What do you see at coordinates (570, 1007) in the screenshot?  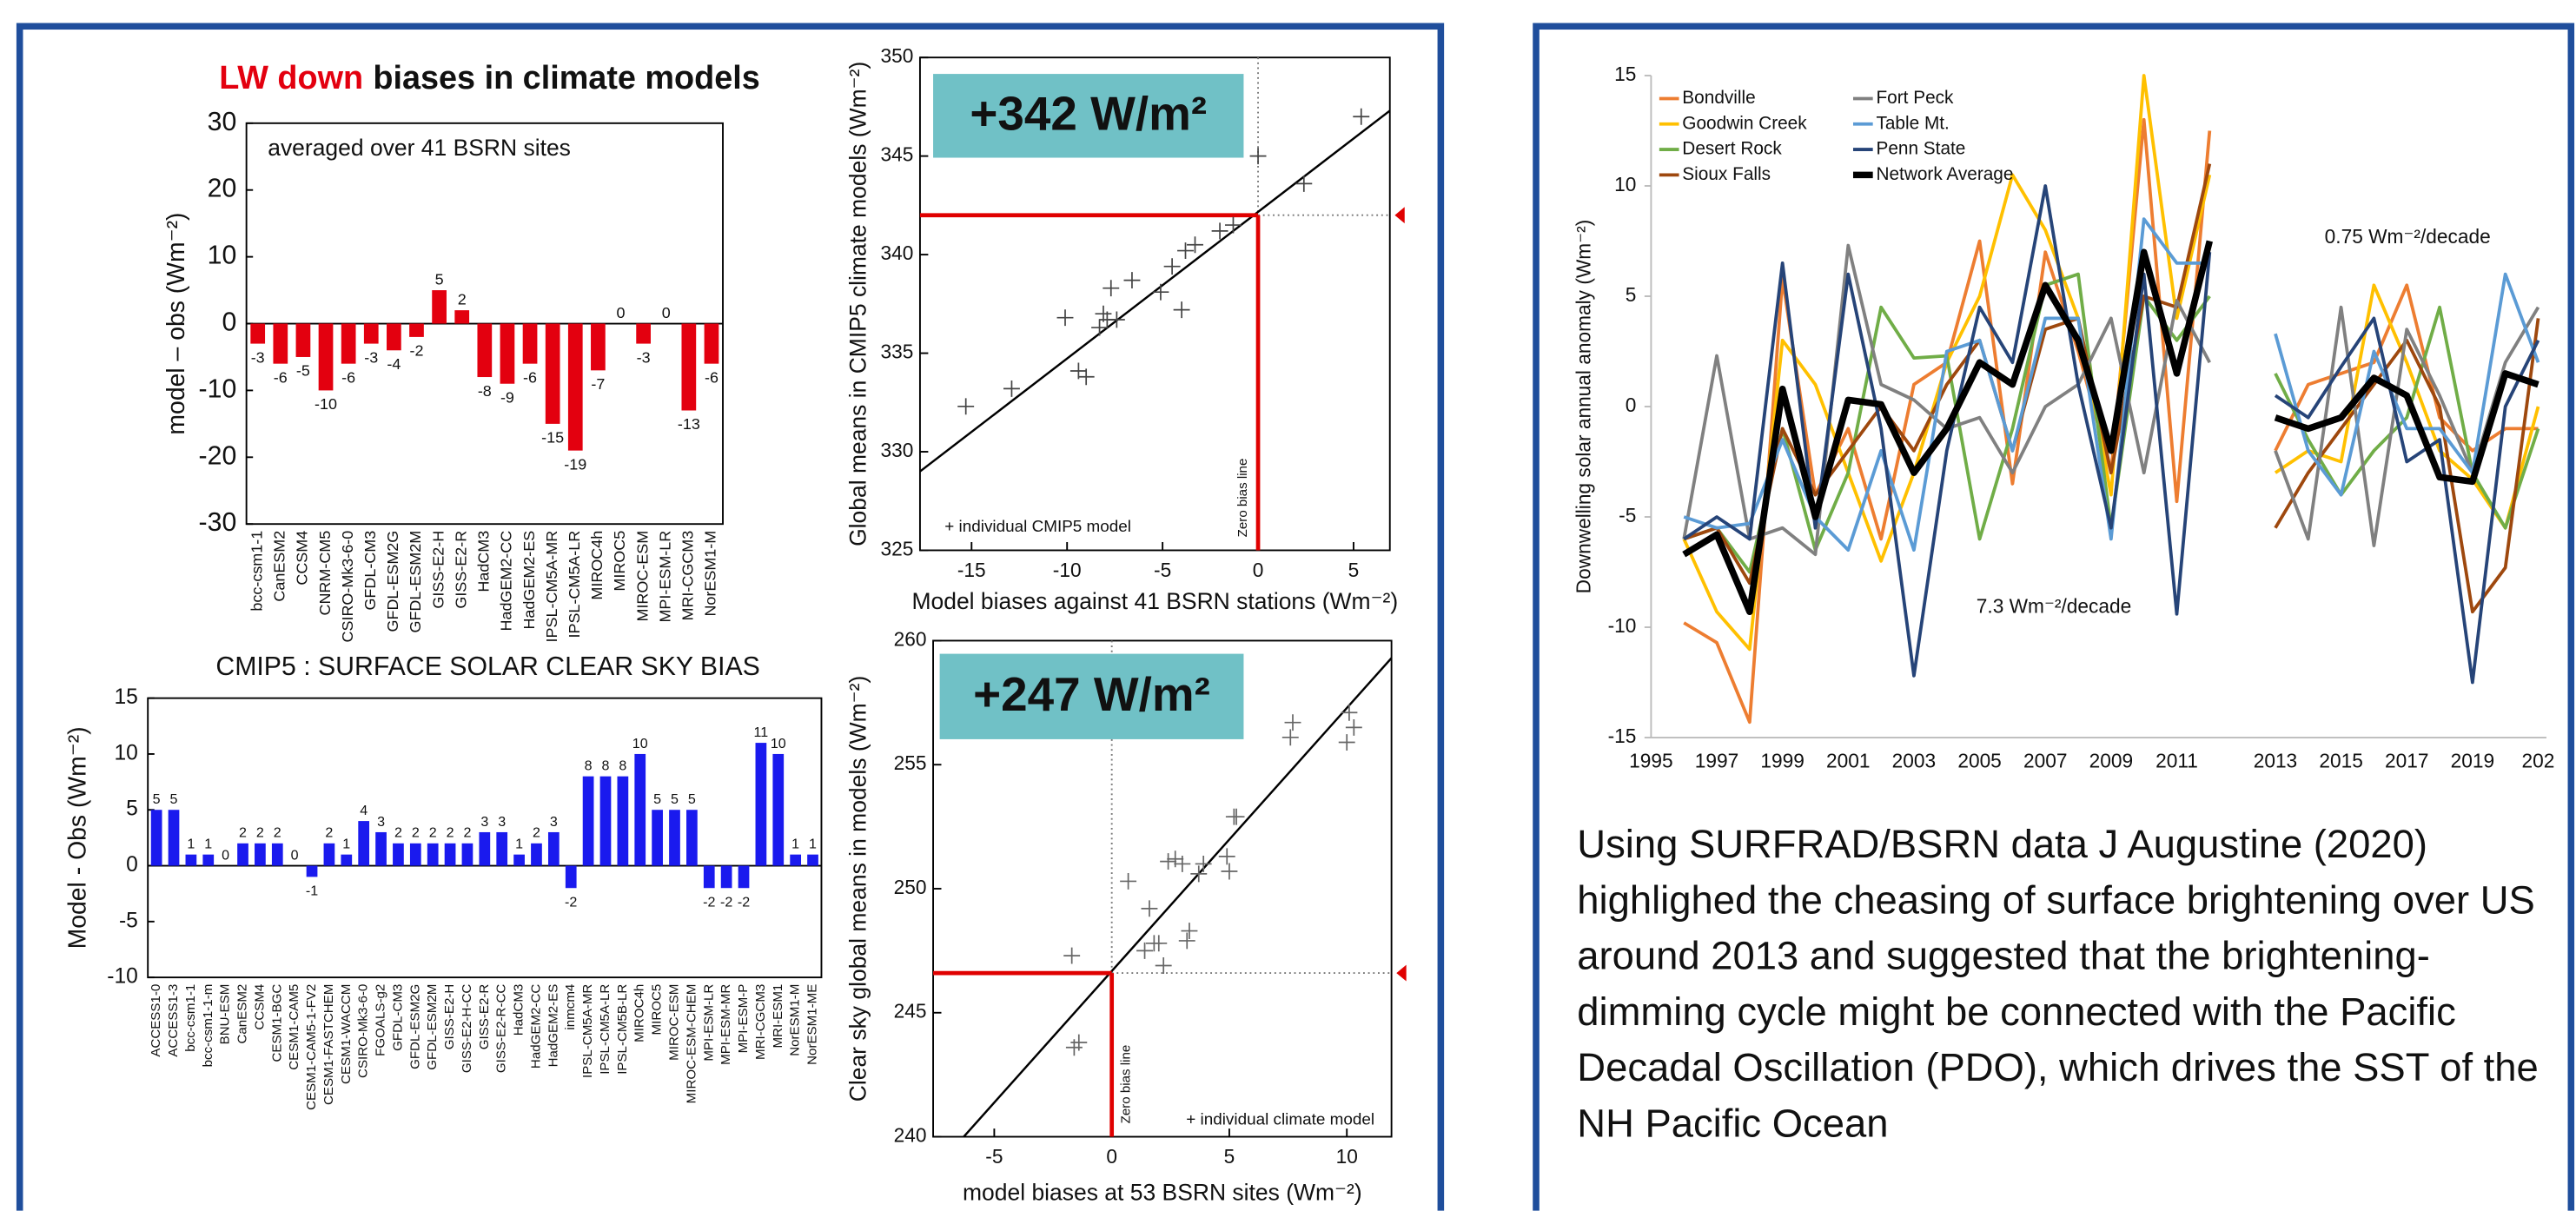 I see `x-tick-label: inmcm4` at bounding box center [570, 1007].